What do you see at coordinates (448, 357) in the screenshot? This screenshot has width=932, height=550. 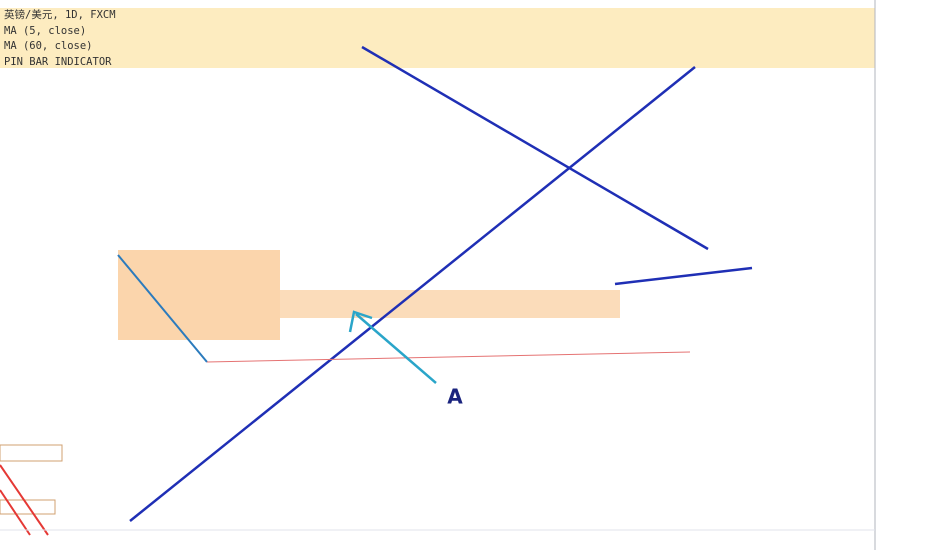 I see `pattern-line` at bounding box center [448, 357].